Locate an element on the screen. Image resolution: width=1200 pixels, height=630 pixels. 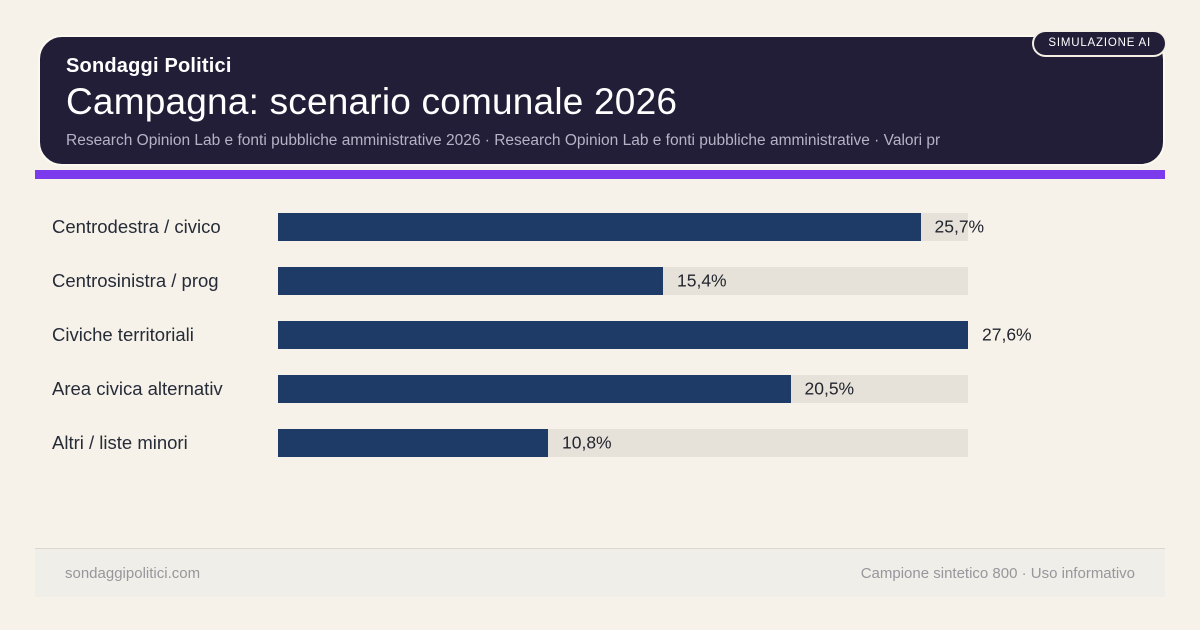
category-label: Civiche territoriali is located at coordinates (123, 334).